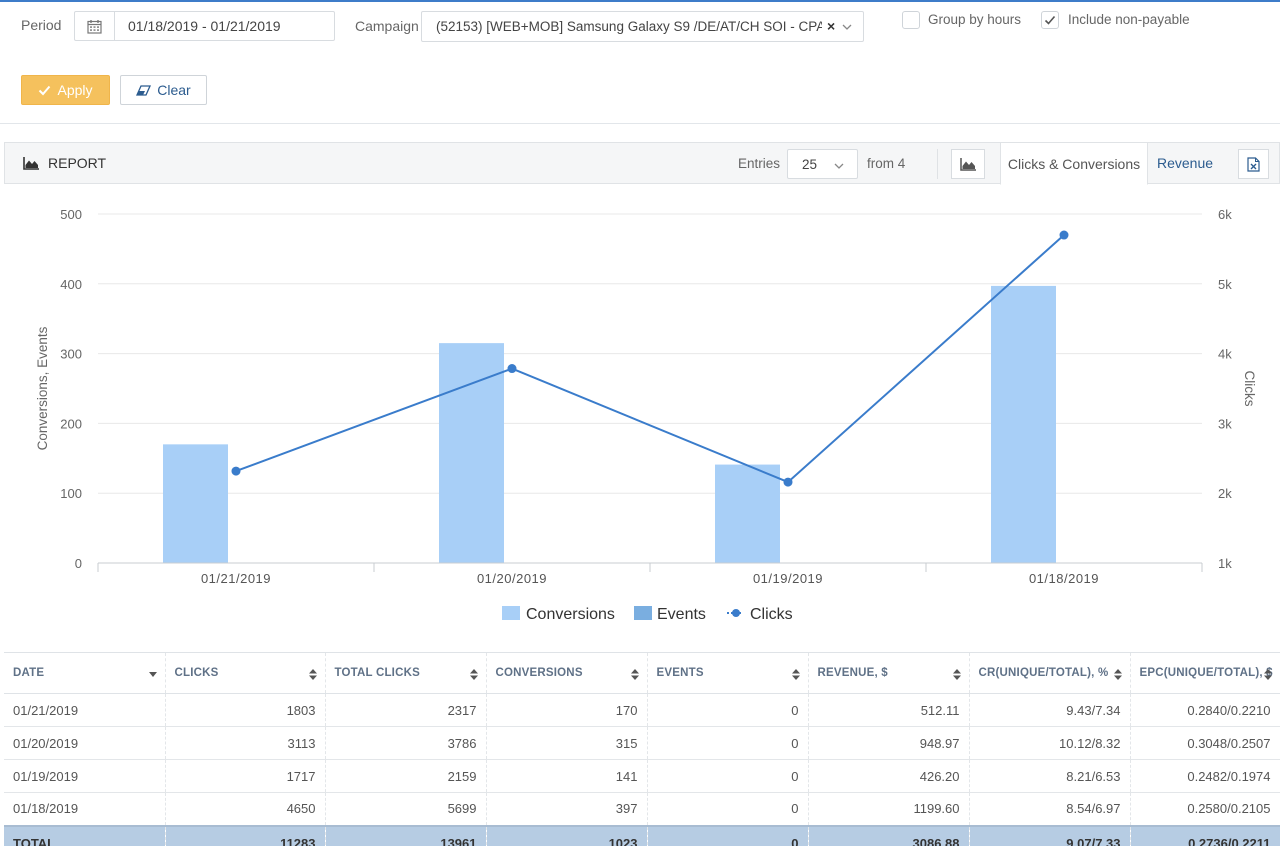  I want to click on y2-tick-label: 6k, so click(1225, 214).